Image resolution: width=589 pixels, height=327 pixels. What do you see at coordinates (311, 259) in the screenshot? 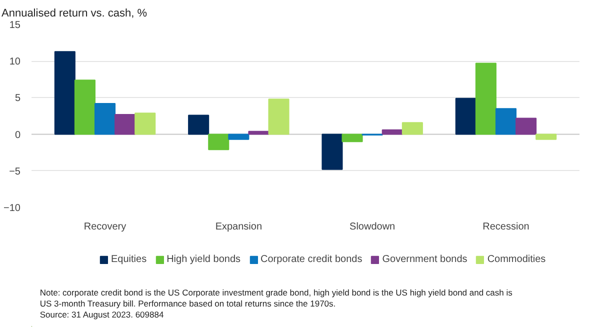
I see `legend-label: Corporate credit bonds` at bounding box center [311, 259].